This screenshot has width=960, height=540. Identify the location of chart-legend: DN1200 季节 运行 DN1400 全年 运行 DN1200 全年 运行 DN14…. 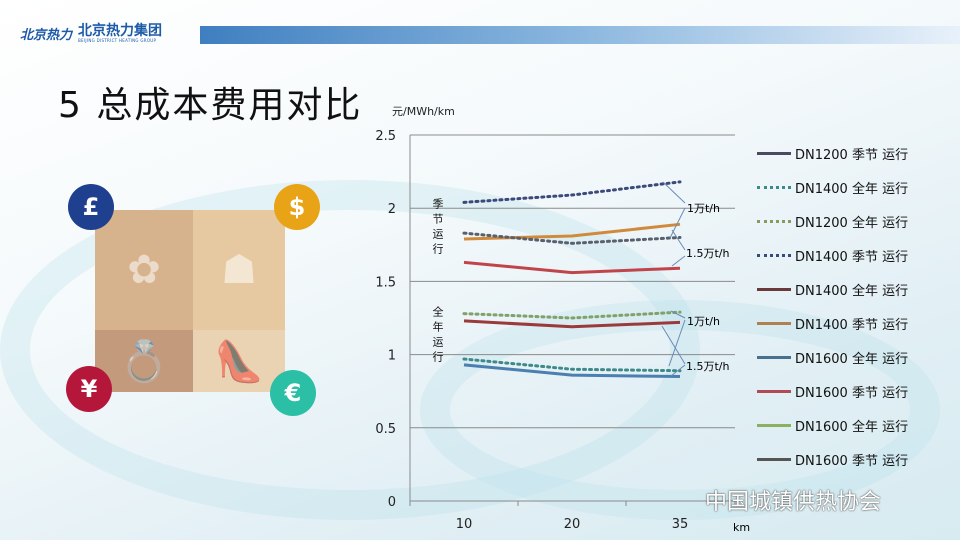
(832, 306).